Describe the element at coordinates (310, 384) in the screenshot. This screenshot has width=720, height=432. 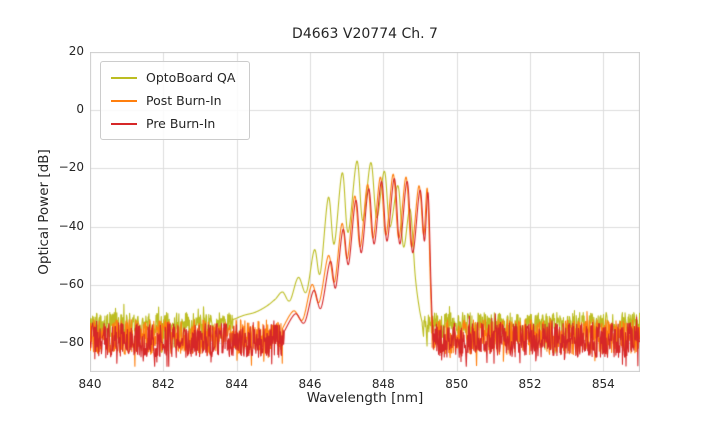
I see `x-tick-label: 846` at that location.